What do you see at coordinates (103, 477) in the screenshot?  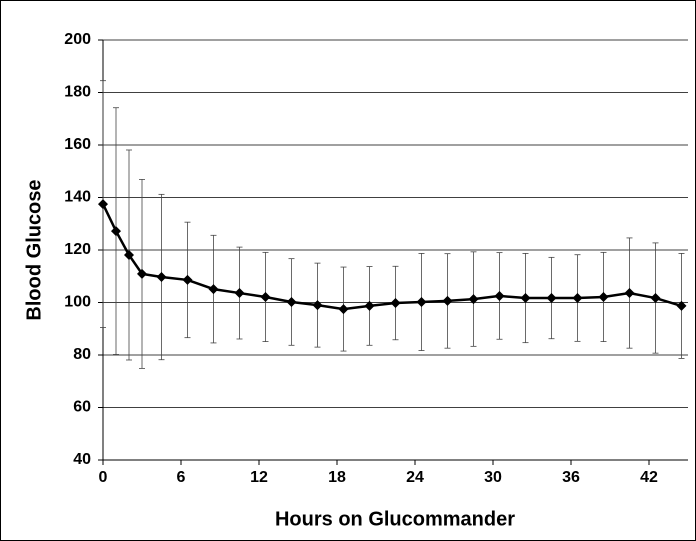 I see `x-tick-label: 0` at bounding box center [103, 477].